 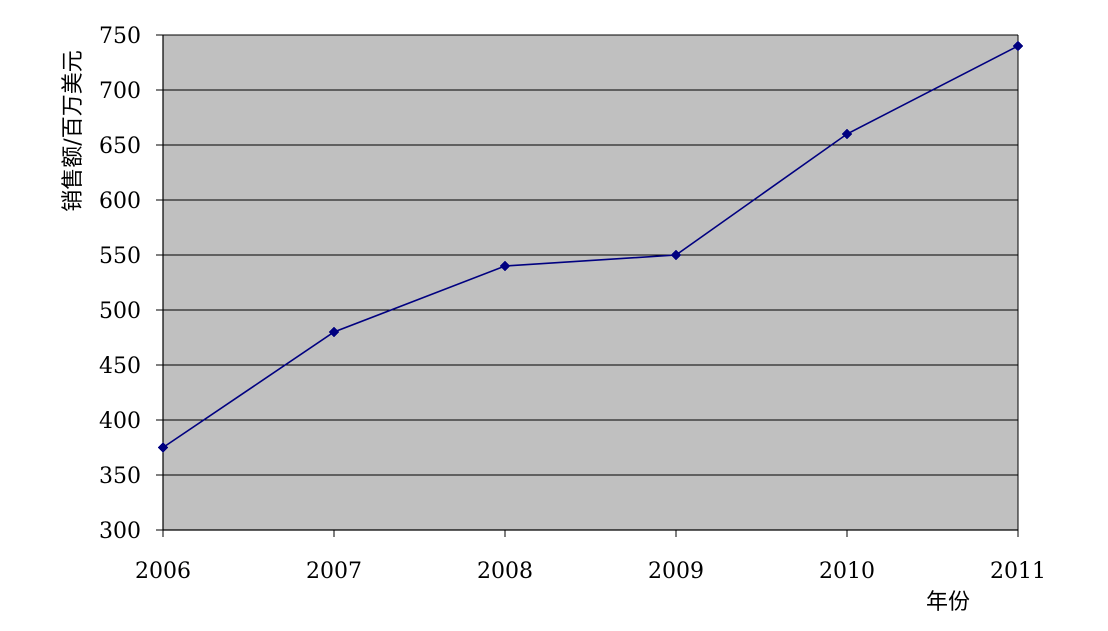 I want to click on data-point-2010, so click(x=847, y=134).